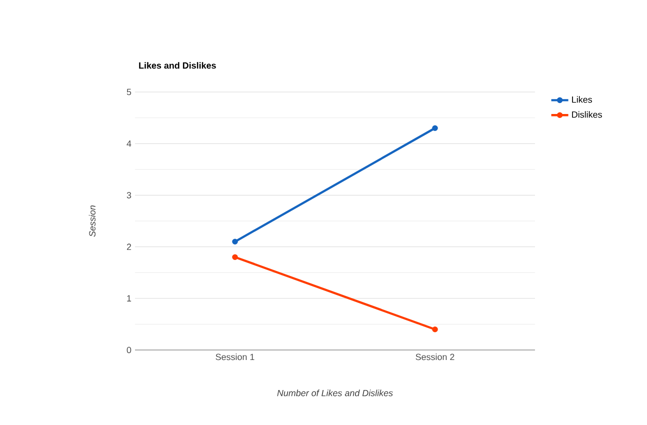 Image resolution: width=647 pixels, height=425 pixels. What do you see at coordinates (235, 357) in the screenshot?
I see `x-tick-label: Session 1` at bounding box center [235, 357].